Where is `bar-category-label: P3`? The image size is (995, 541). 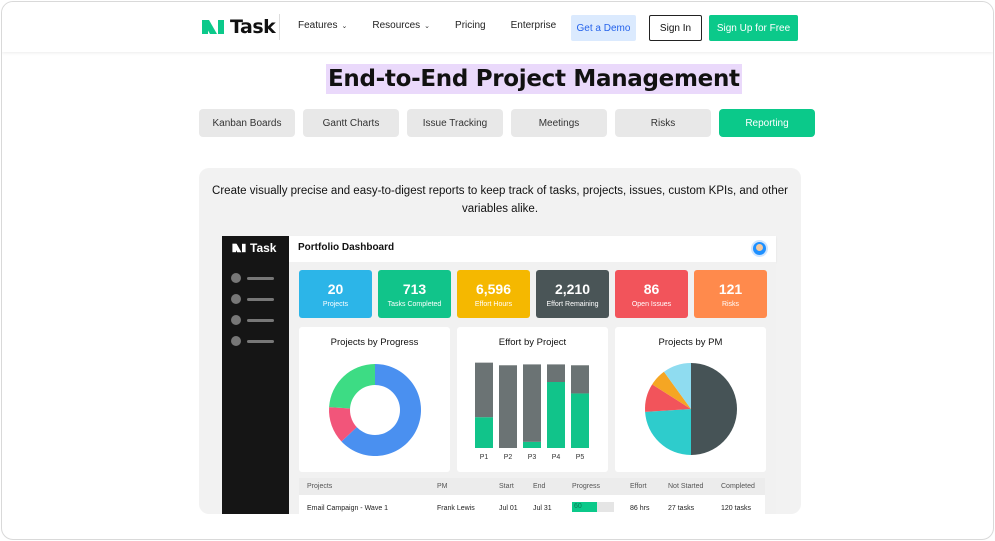
bar-category-label: P3 is located at coordinates (532, 457).